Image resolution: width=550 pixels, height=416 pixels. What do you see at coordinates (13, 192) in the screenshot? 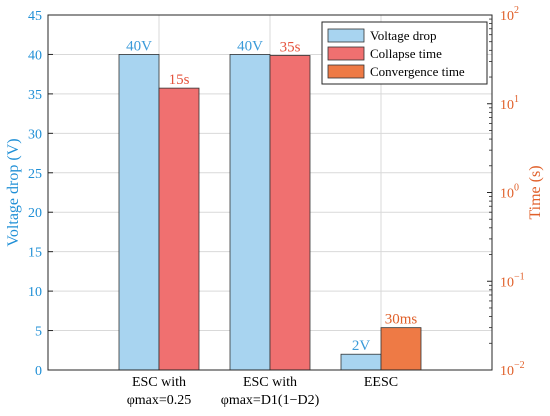
I see `left-axis-title: Voltage drop (V)` at bounding box center [13, 192].